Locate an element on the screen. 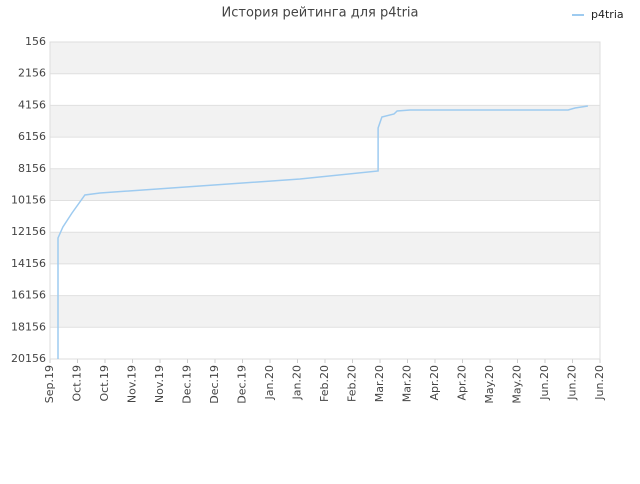  chart-title: История рейтинга для p4tria is located at coordinates (320, 13).